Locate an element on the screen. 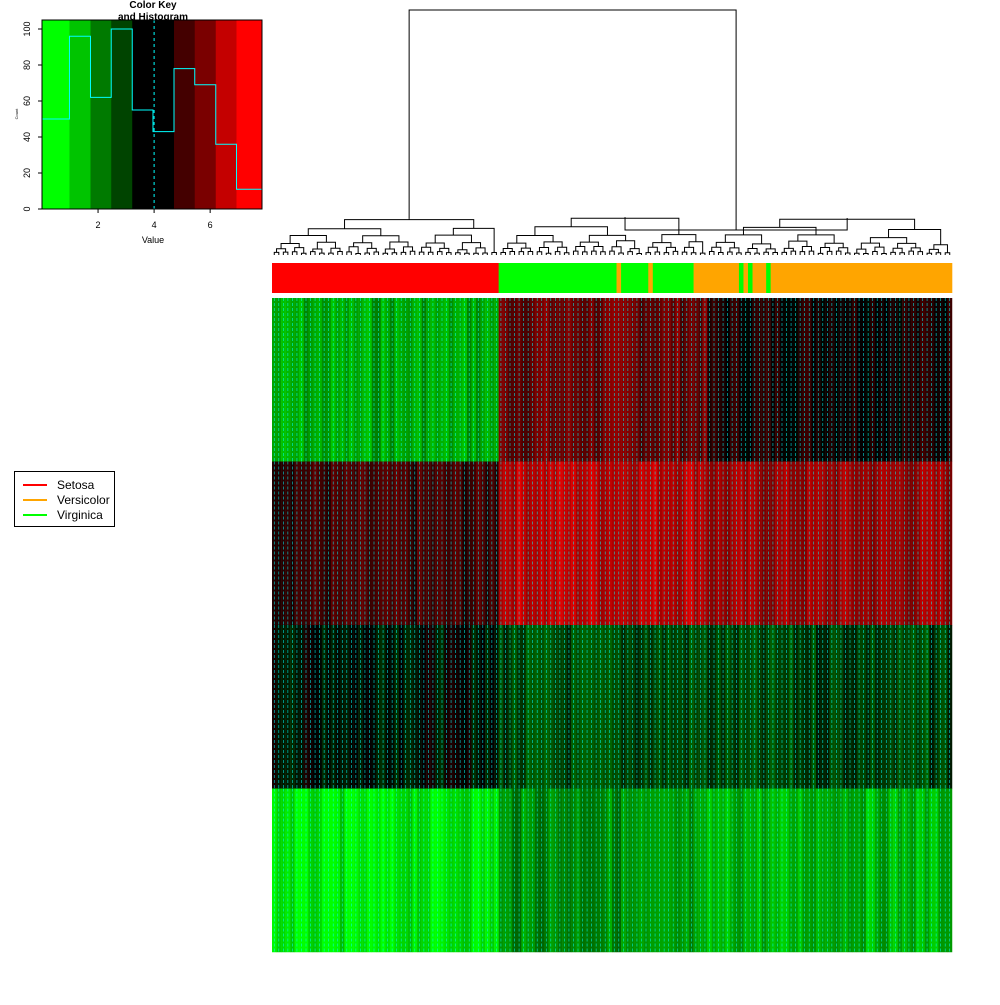  color-key-y-axis: 0 20 40 60 80 100 is located at coordinates (32, 116).